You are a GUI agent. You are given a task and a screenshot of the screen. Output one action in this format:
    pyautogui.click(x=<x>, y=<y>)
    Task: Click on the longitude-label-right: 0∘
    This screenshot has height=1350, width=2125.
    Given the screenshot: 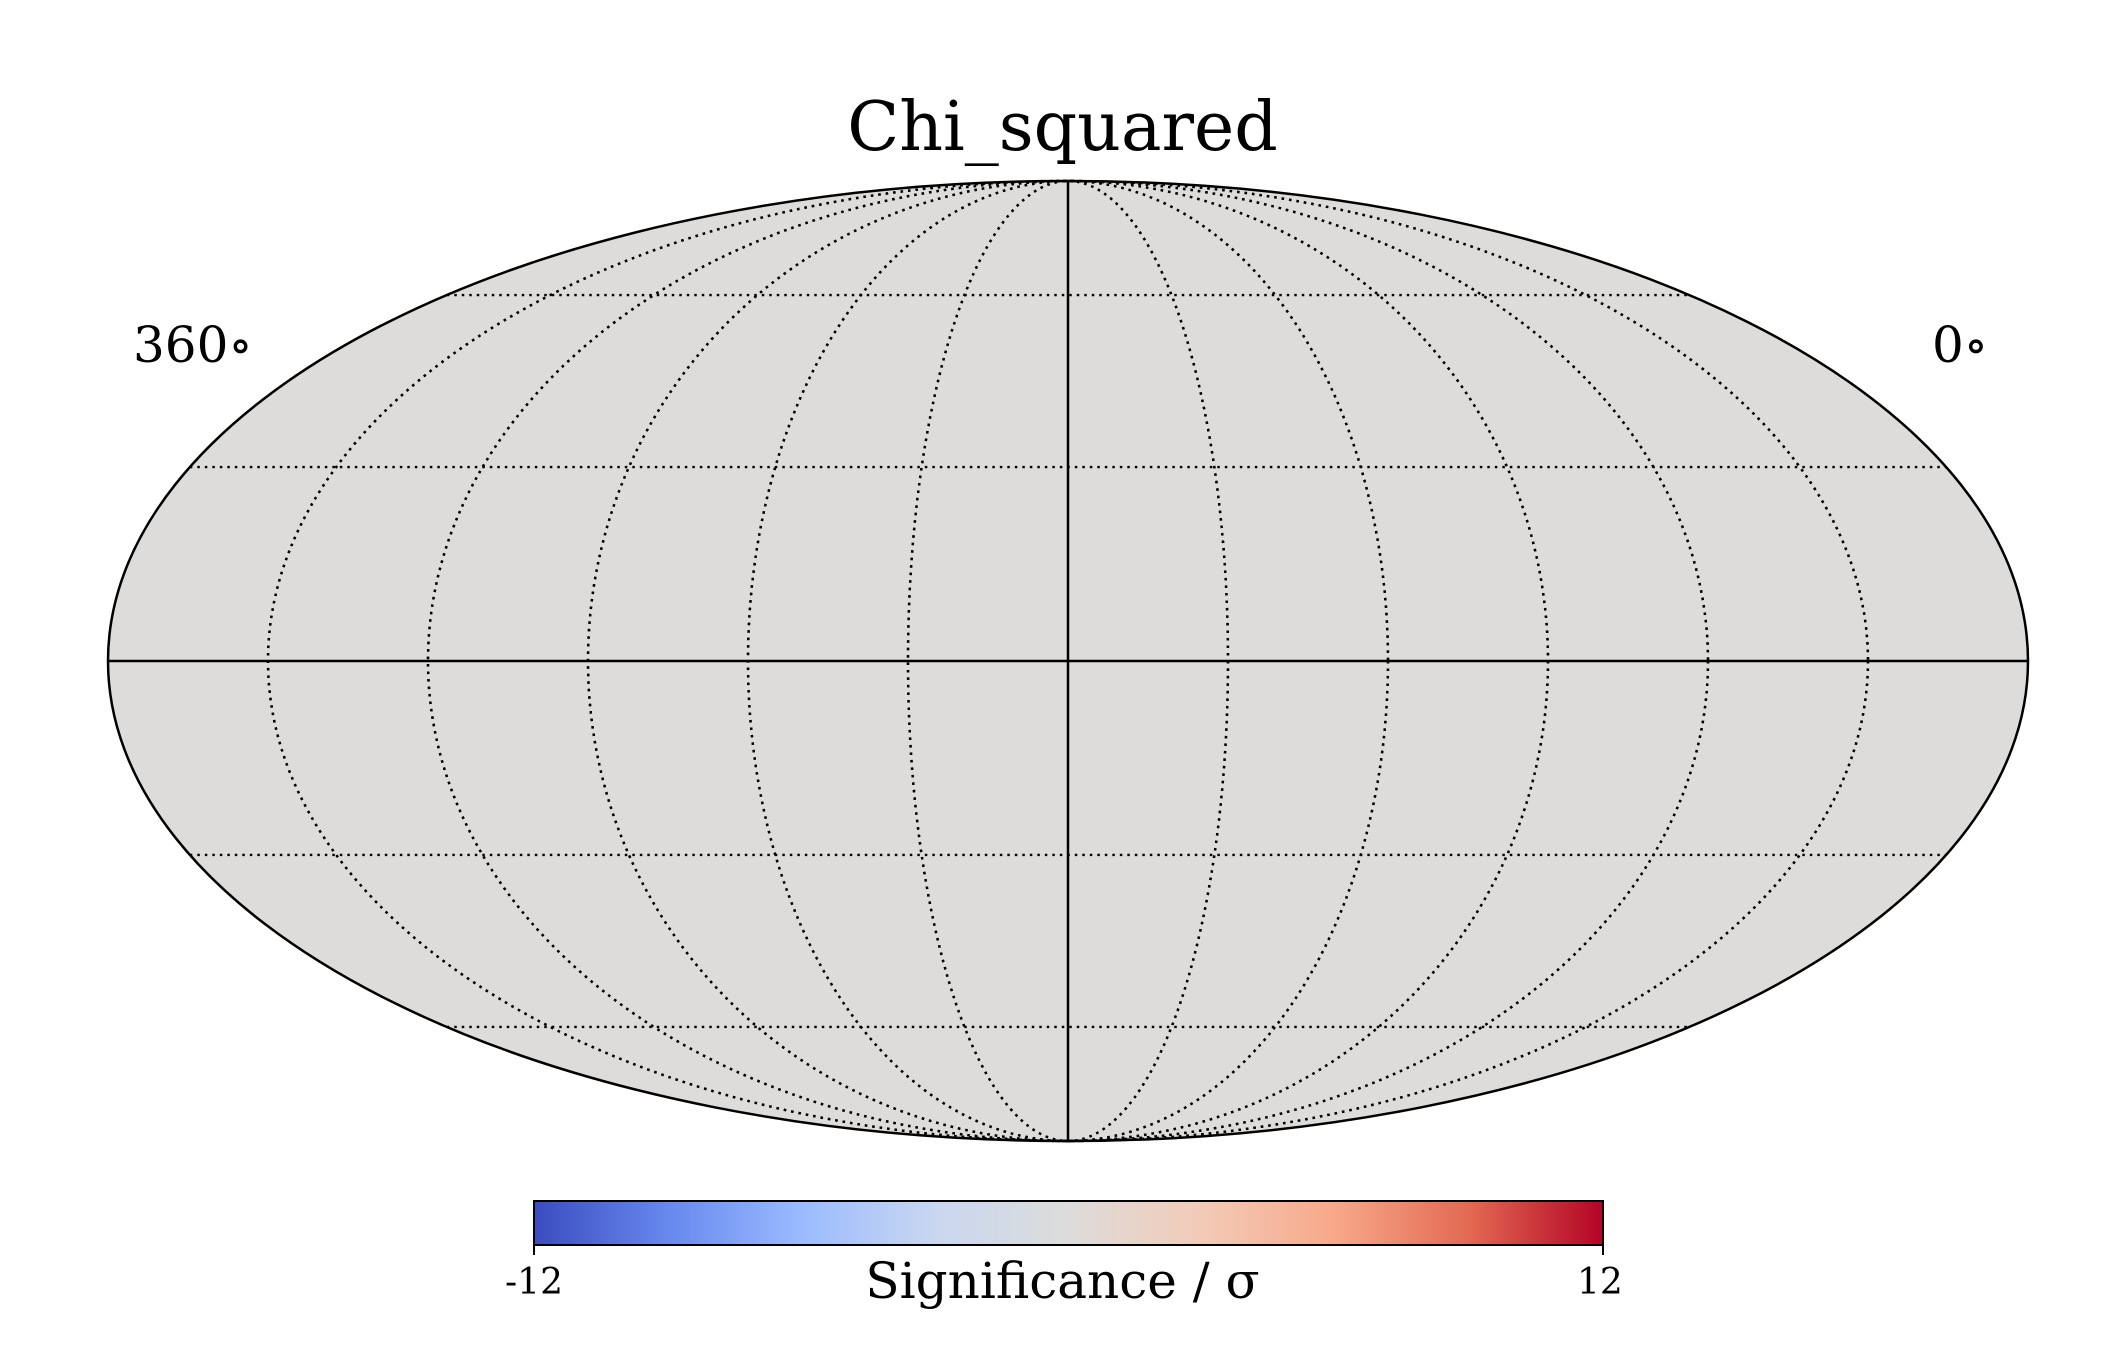 What is the action you would take?
    pyautogui.click(x=1960, y=345)
    